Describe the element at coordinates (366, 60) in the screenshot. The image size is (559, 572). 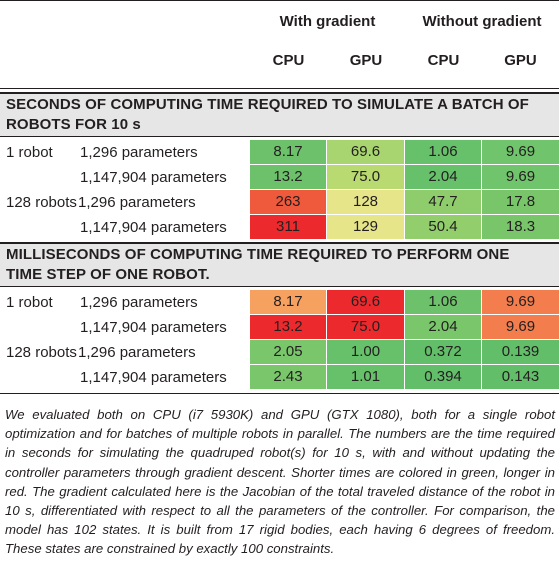
I see `col-header-gpu-with: GPU` at that location.